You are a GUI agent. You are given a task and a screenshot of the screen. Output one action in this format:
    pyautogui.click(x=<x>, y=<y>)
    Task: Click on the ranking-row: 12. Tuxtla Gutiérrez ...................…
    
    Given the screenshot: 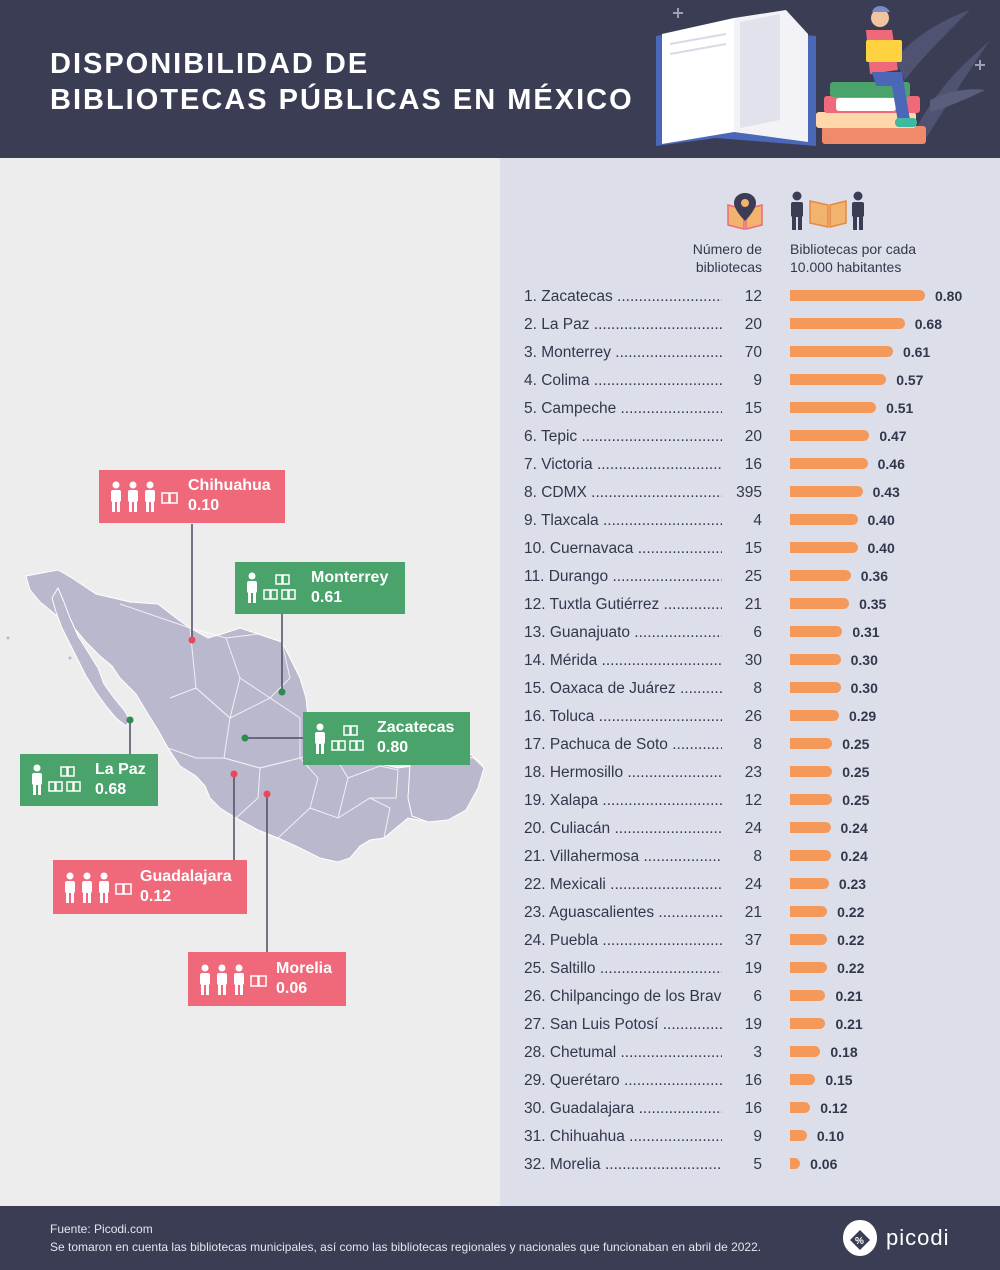 What is the action you would take?
    pyautogui.click(x=750, y=604)
    